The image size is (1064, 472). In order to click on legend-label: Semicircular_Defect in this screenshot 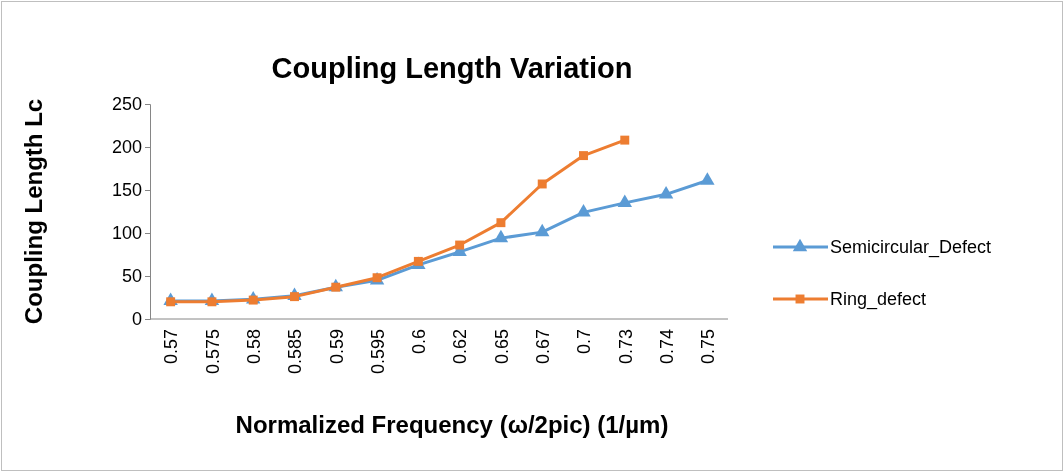, I will do `click(911, 248)`.